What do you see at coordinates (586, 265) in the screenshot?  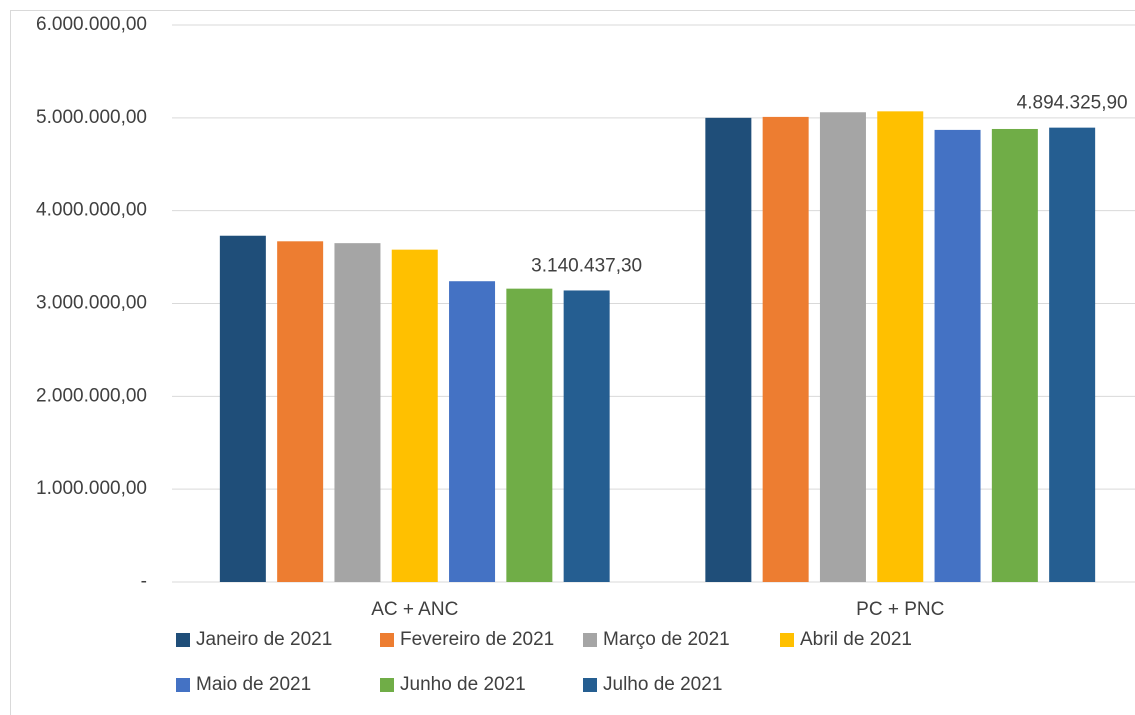 I see `data-label: 3.140.437,30` at bounding box center [586, 265].